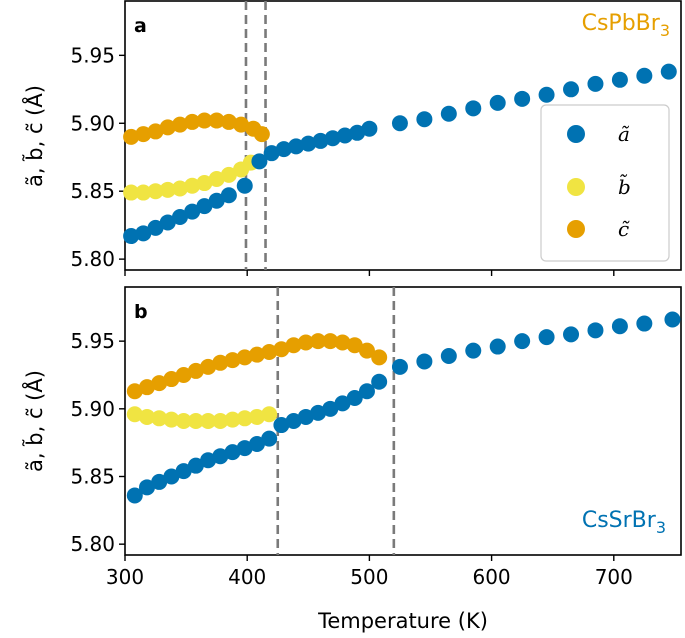 The image size is (685, 638). Describe the element at coordinates (141, 312) in the screenshot. I see `panel-b-label: b` at that location.